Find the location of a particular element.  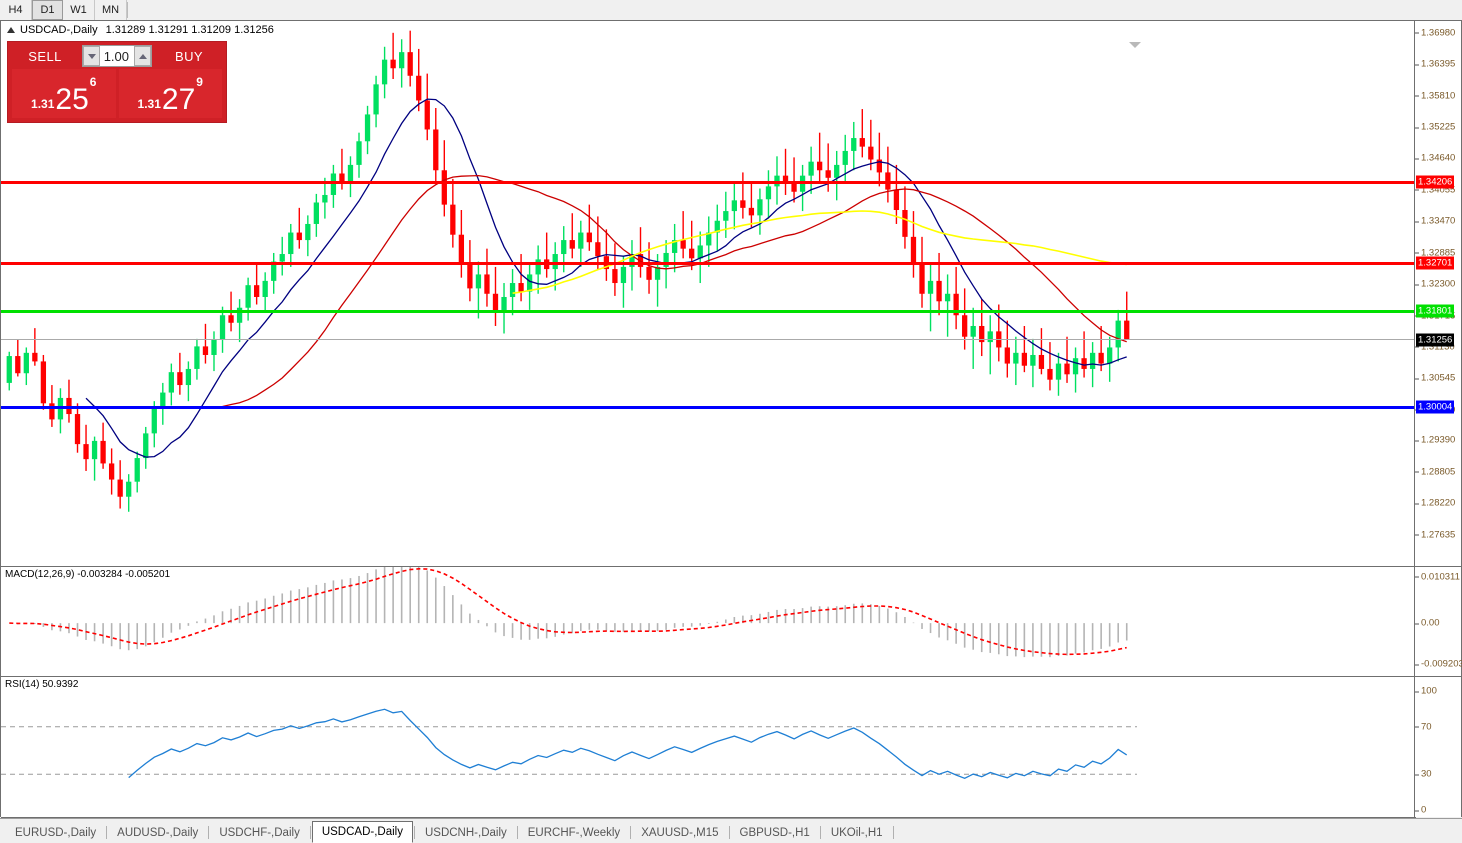

buy-price-main: 27 is located at coordinates (178, 99).